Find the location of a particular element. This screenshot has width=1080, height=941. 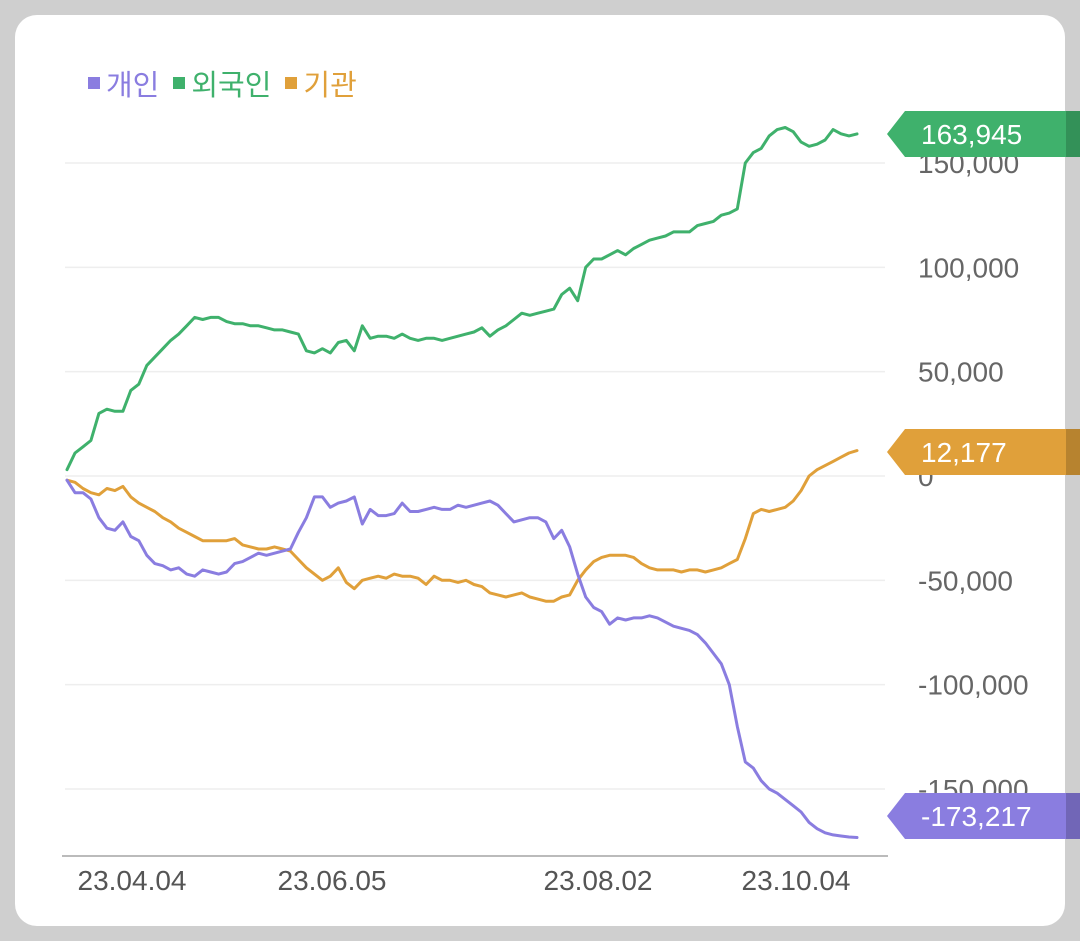

y-tick-label: -50,000 is located at coordinates (965, 580).